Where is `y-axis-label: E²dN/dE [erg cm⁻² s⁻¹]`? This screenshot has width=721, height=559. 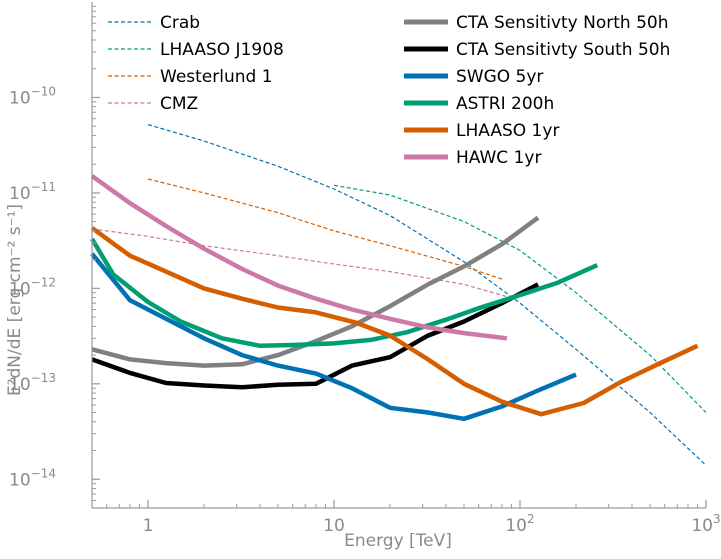 y-axis-label: E²dN/dE [erg cm⁻² s⁻¹] is located at coordinates (15, 300).